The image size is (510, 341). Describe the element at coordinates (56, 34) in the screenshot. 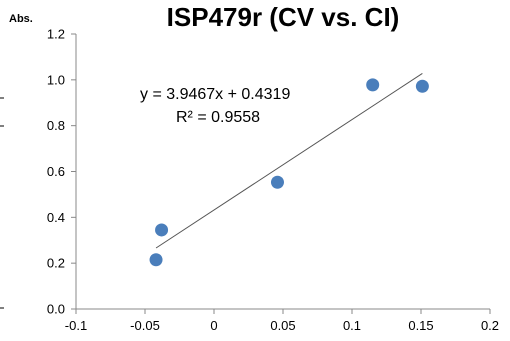

I see `y-tick-label: 1.2` at that location.